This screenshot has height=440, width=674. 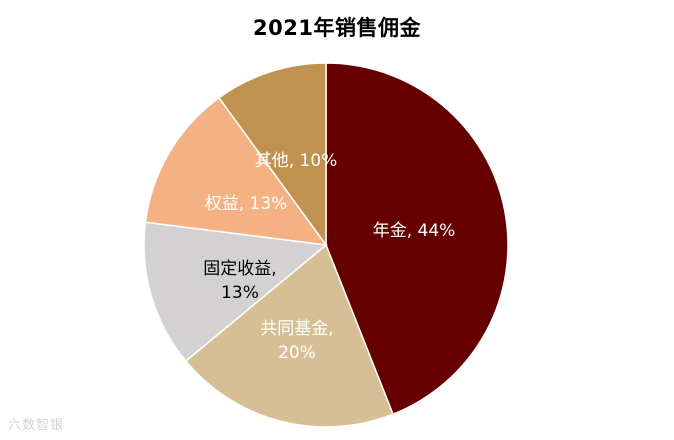 What do you see at coordinates (239, 281) in the screenshot?
I see `slice-label-3: 固定收益, 13%` at bounding box center [239, 281].